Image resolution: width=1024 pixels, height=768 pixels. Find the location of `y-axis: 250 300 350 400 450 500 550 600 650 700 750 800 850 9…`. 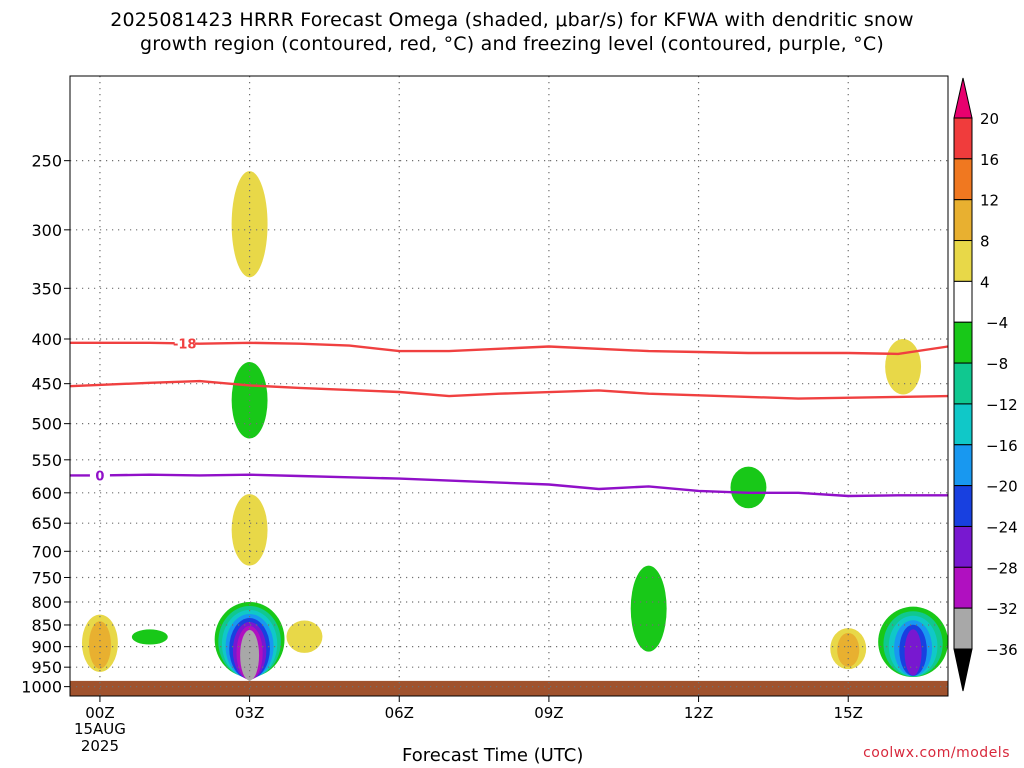

y-axis: 250 300 350 400 450 500 550 600 650 700 750 800 850 9… is located at coordinates (45, 424).